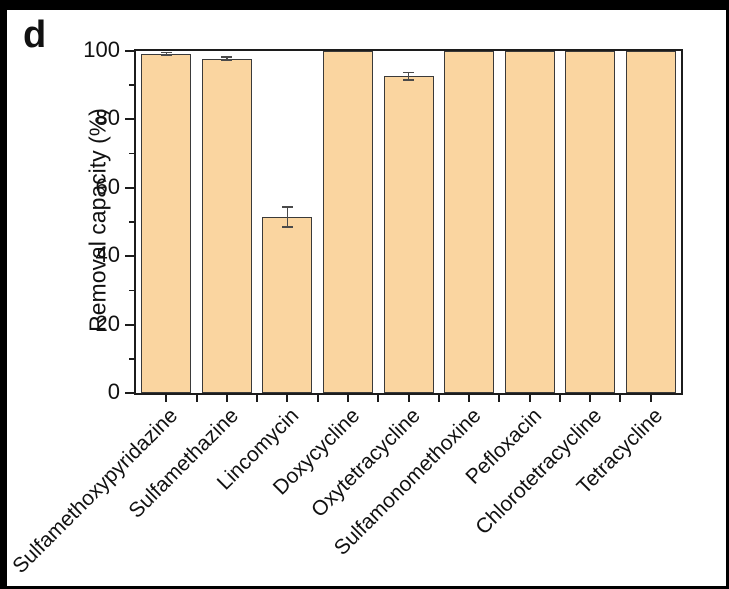 The height and width of the screenshot is (589, 729). I want to click on bar-pefloxacin, so click(529, 222).